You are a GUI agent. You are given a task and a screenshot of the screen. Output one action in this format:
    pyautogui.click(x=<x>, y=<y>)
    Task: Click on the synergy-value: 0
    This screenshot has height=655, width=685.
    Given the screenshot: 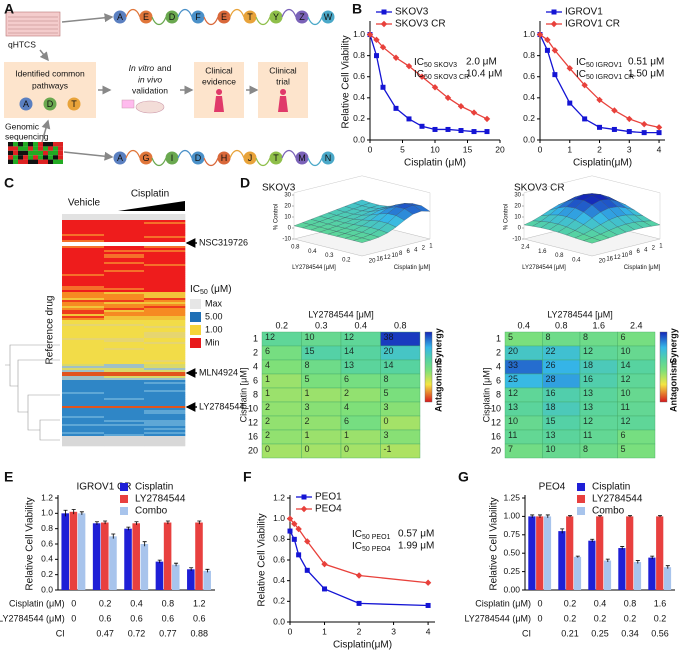 What is the action you would take?
    pyautogui.click(x=346, y=449)
    